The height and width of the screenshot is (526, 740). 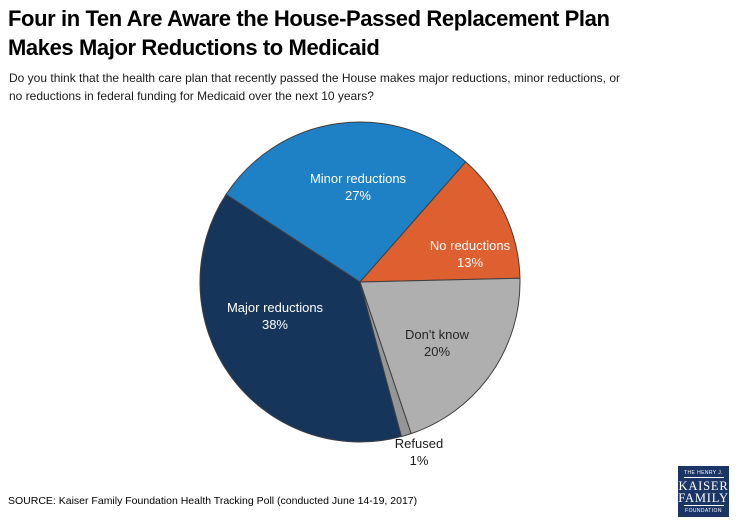 I want to click on pie-slice-don-t-know, so click(x=440, y=356).